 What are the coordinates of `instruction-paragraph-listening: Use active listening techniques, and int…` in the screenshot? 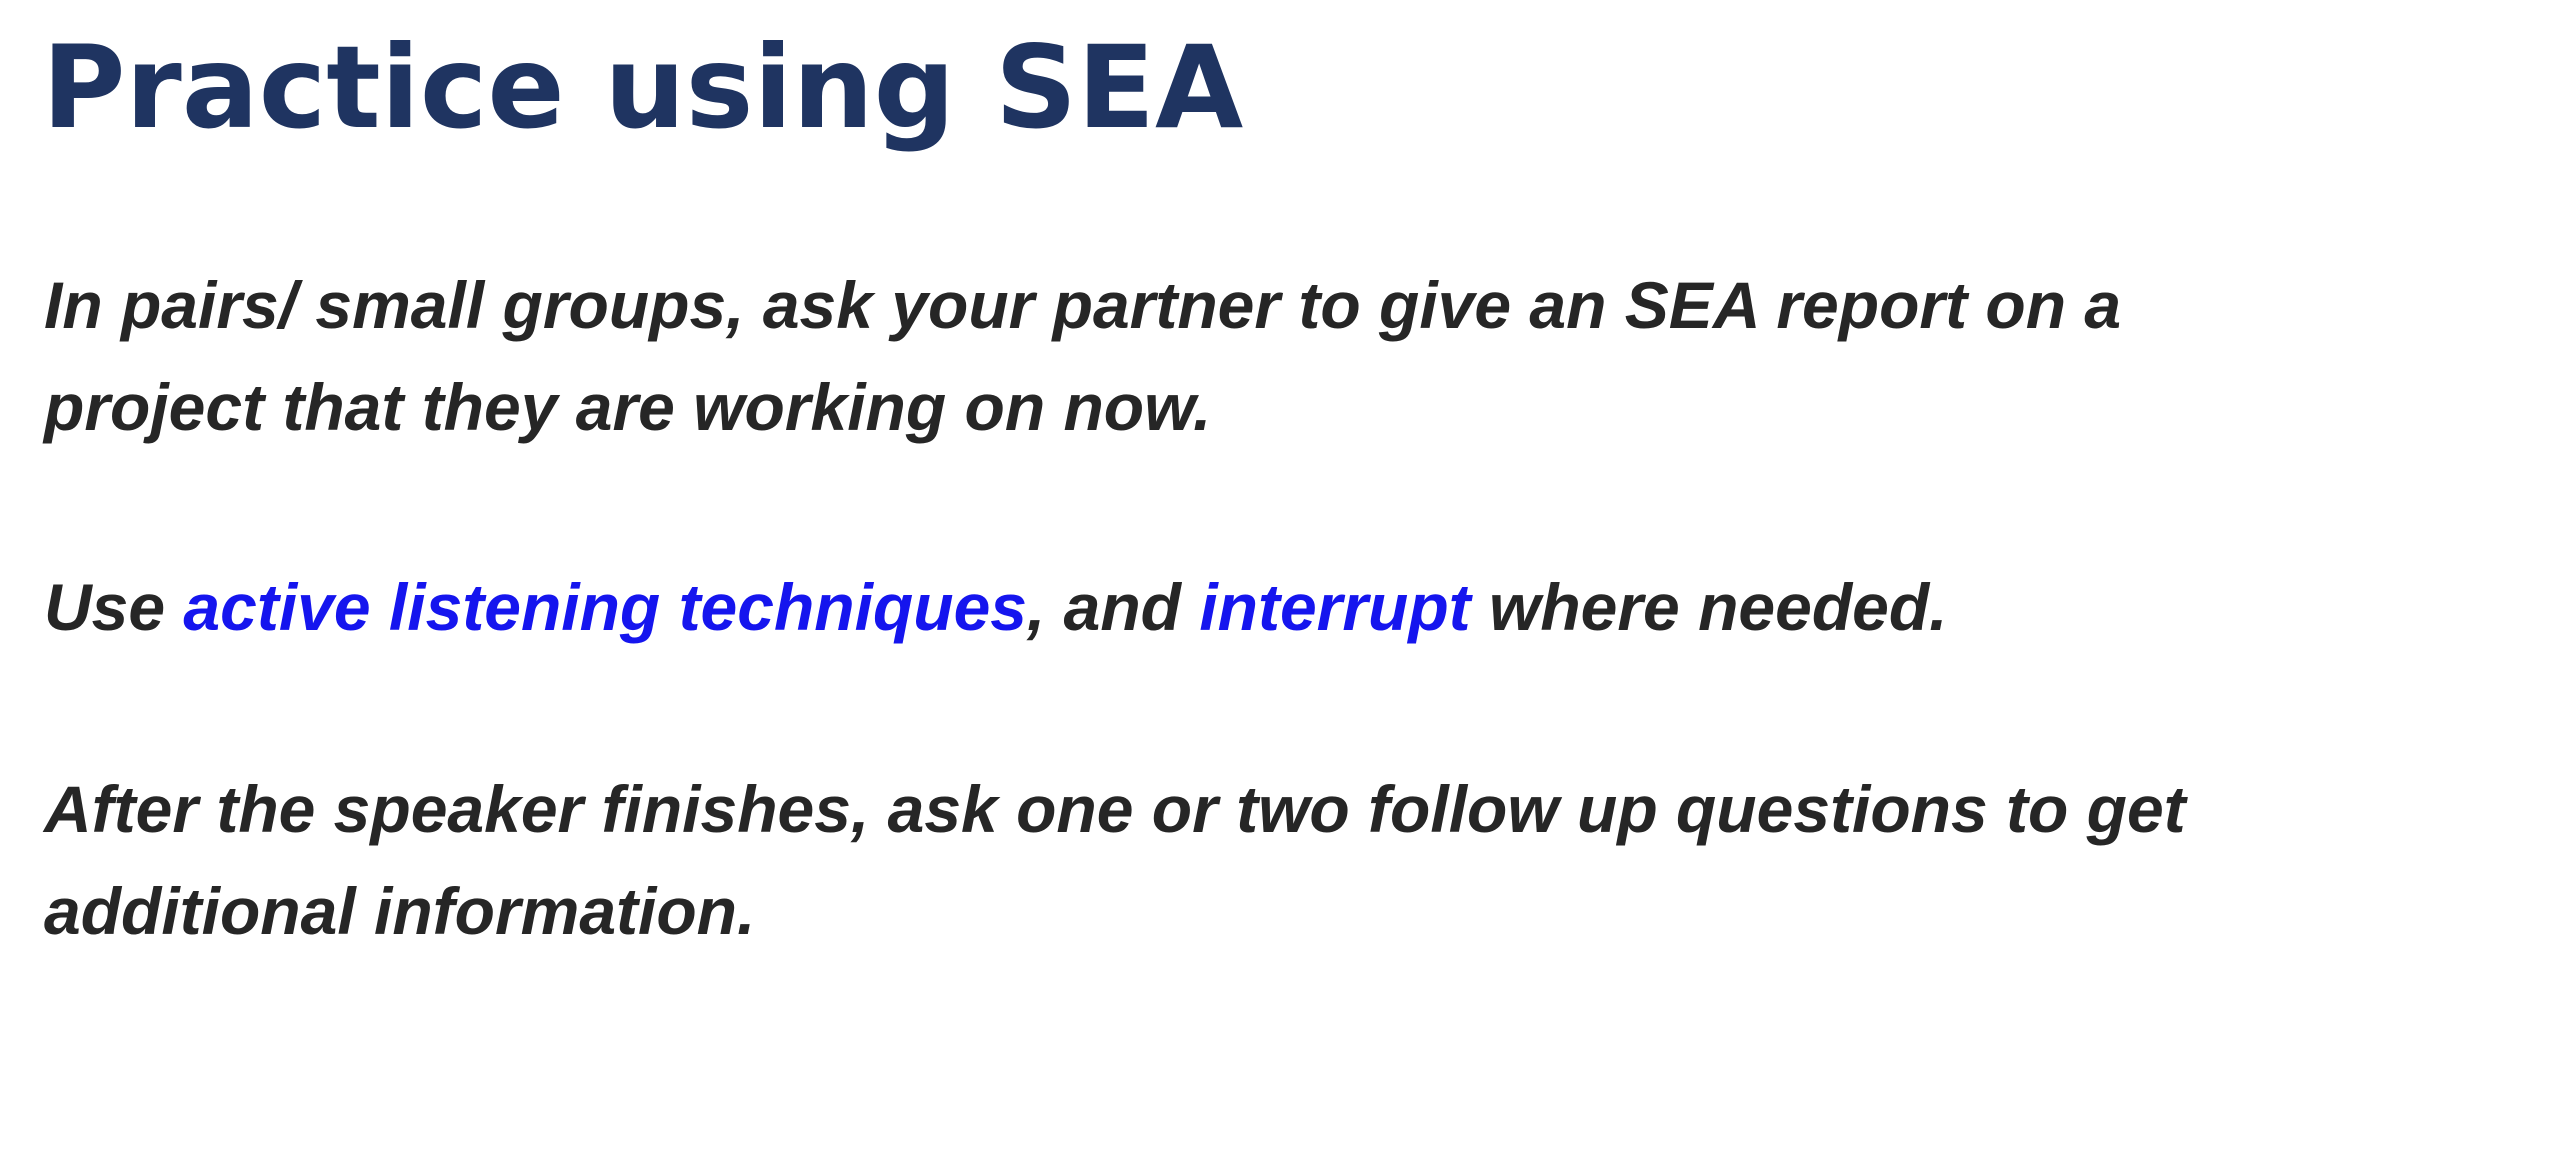 It's located at (996, 607).